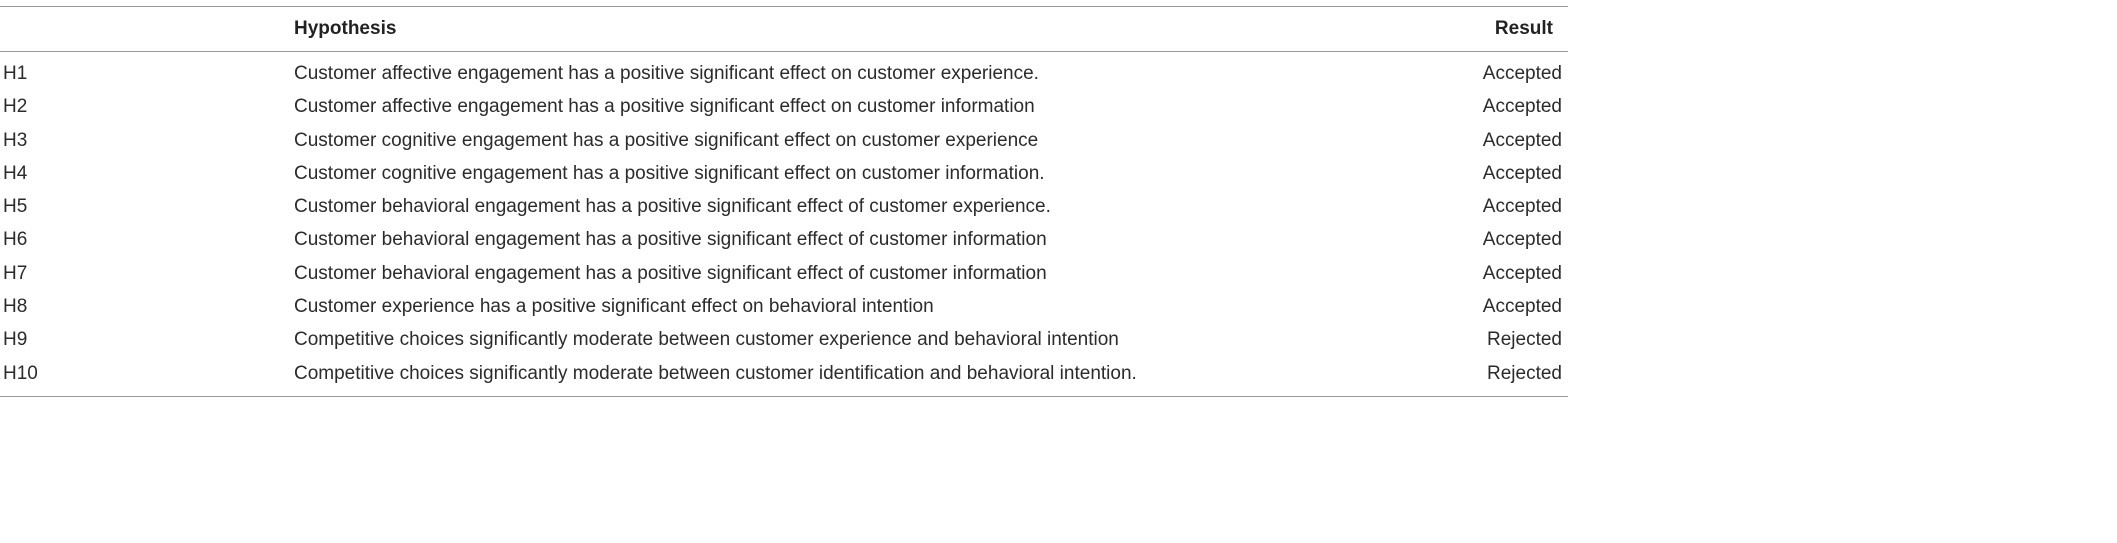 The image size is (2117, 543). Describe the element at coordinates (15, 140) in the screenshot. I see `hypothesis-id: H3` at that location.